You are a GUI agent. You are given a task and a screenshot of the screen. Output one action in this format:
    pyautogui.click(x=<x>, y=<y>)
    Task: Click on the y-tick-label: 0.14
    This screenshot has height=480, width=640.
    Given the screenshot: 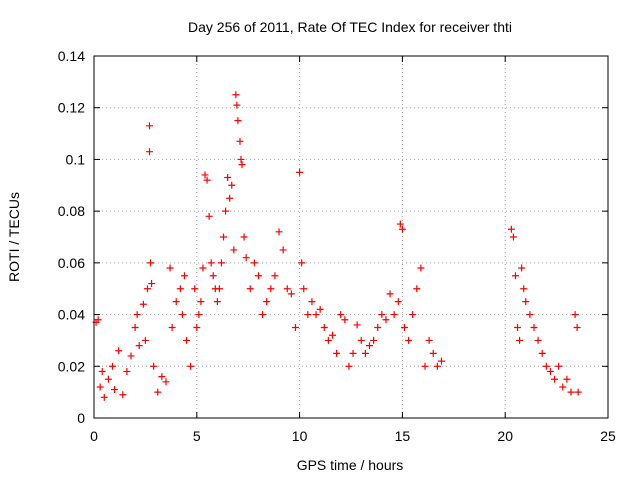 What is the action you would take?
    pyautogui.click(x=71, y=56)
    